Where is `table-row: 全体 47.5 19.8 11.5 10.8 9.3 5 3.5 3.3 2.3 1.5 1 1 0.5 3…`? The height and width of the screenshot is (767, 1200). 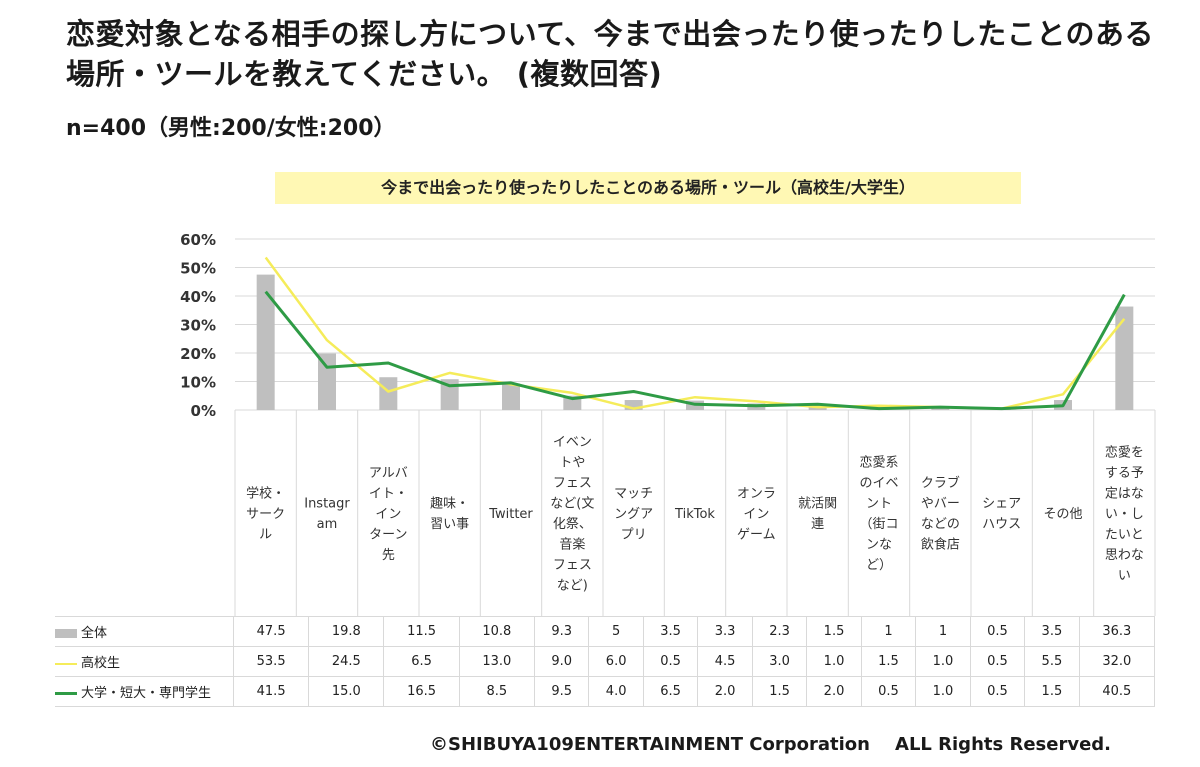
table-row: 全体 47.5 19.8 11.5 10.8 9.3 5 3.5 3.3 2.3 1.5 1 1 0.5 3… is located at coordinates (605, 631).